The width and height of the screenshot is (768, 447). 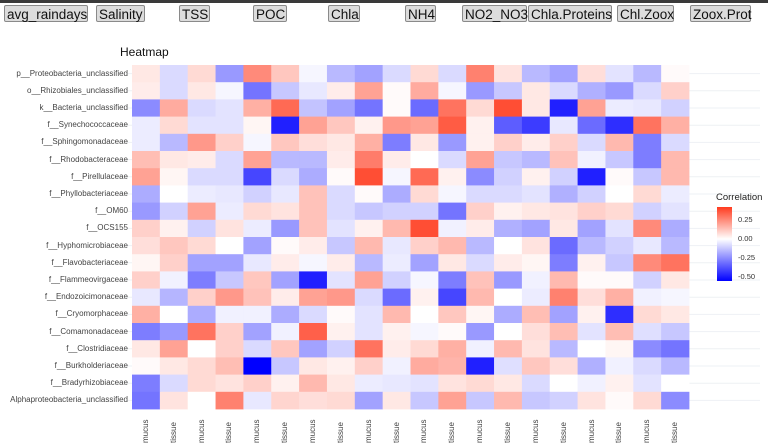 I want to click on row-label: Alphaproteobacteria_unclassified, so click(x=69, y=400).